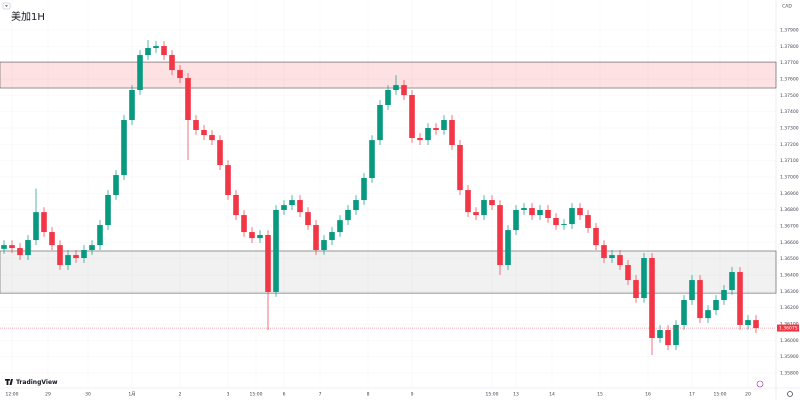 This screenshot has width=800, height=400. What do you see at coordinates (760, 384) in the screenshot?
I see `timezone-icon` at bounding box center [760, 384].